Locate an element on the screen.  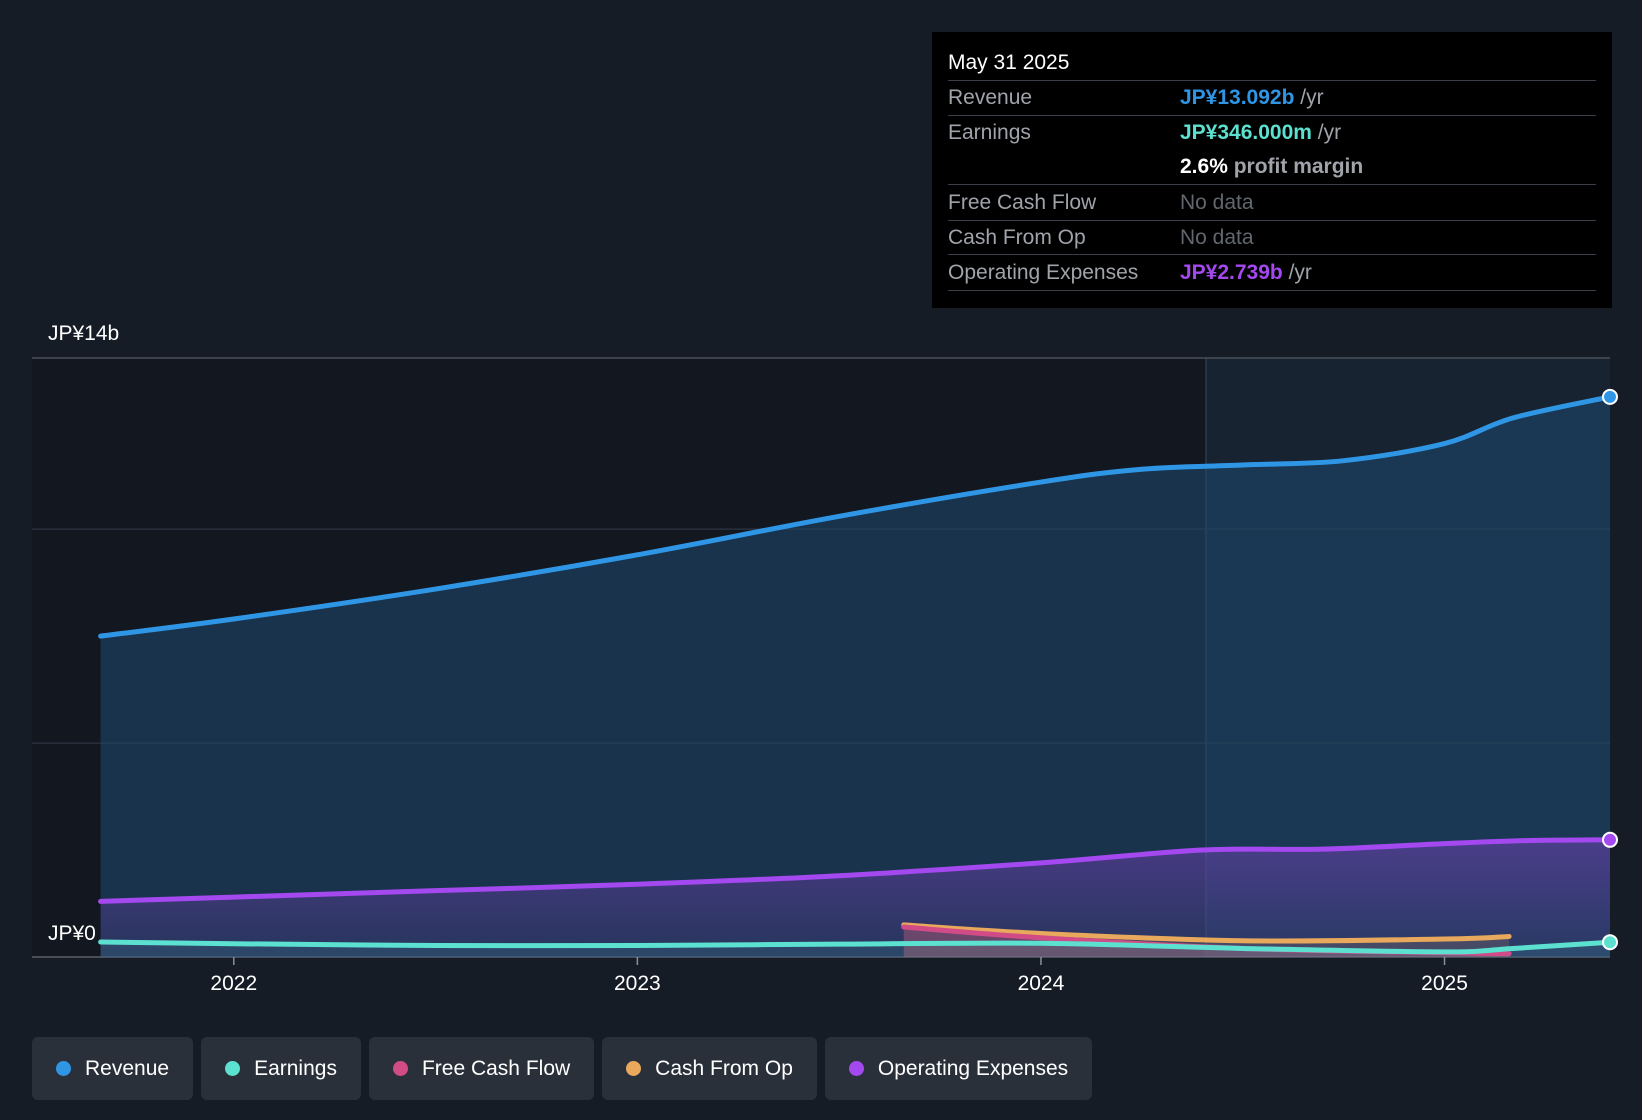
tooltip-margin-row: 2.6% profit margin is located at coordinates (1272, 167).